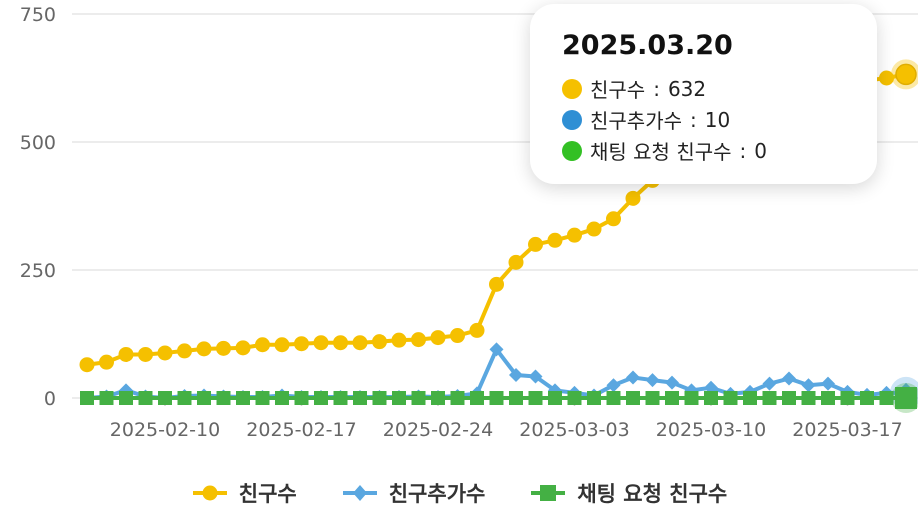 The image size is (918, 526). What do you see at coordinates (760, 150) in the screenshot?
I see `tooltip-value: 0` at bounding box center [760, 150].